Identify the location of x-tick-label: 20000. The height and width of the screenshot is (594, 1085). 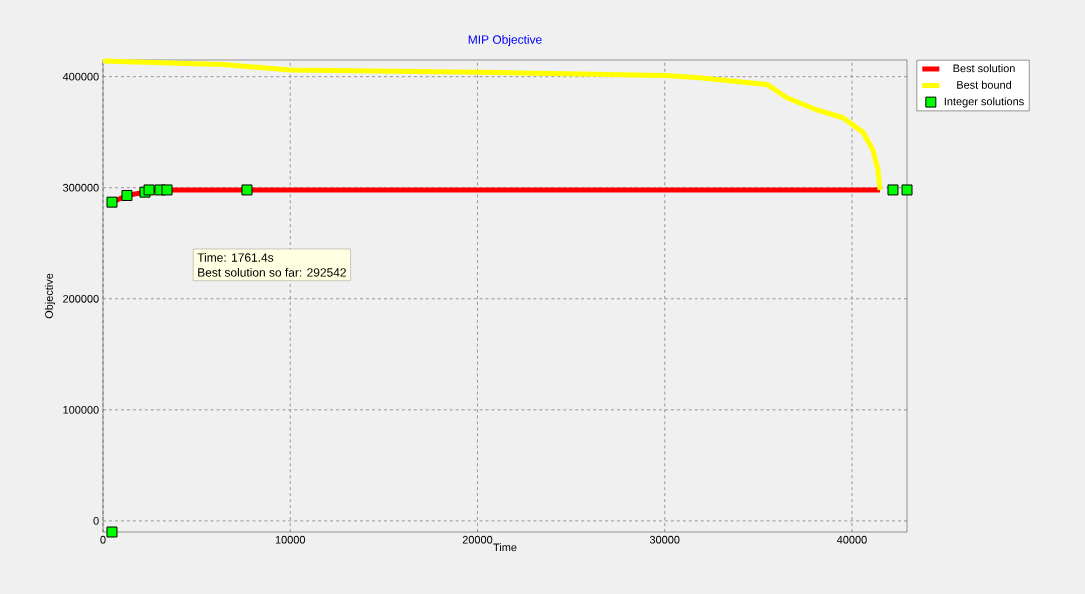
(477, 539).